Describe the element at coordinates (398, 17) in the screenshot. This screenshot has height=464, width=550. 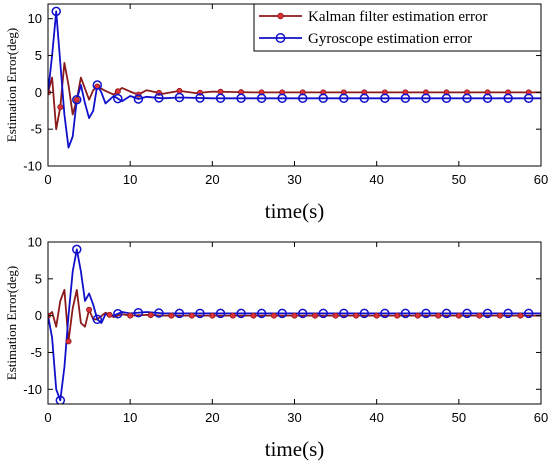
I see `legend-label: Kalman filter estimation error` at that location.